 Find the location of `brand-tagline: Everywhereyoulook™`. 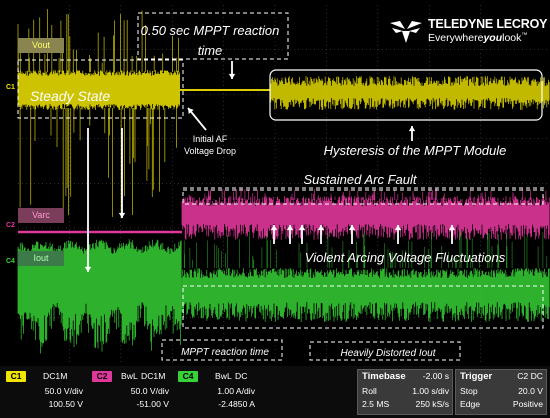

brand-tagline: Everywhereyoulook™ is located at coordinates (478, 38).